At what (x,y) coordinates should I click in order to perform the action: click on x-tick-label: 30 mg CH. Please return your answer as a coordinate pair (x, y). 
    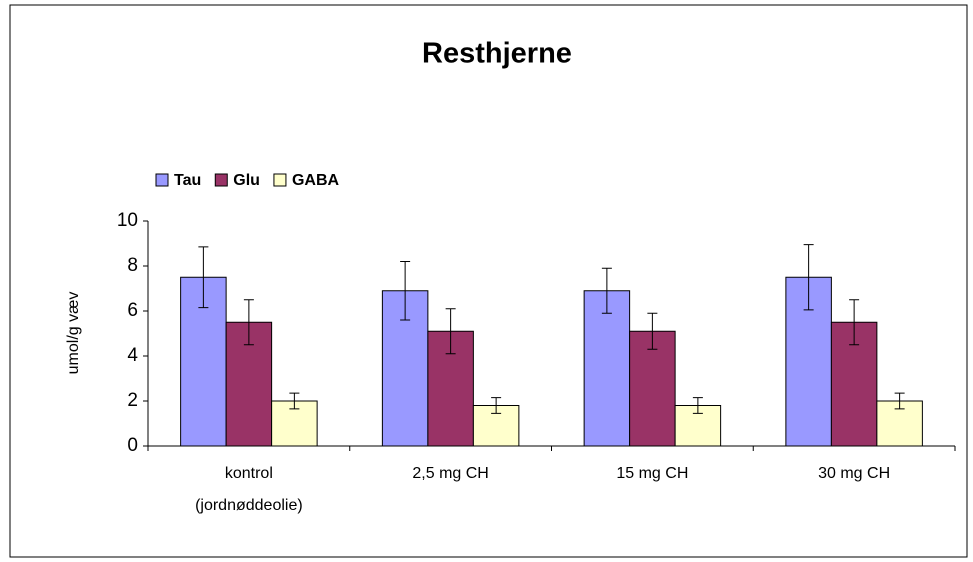
    Looking at the image, I should click on (854, 473).